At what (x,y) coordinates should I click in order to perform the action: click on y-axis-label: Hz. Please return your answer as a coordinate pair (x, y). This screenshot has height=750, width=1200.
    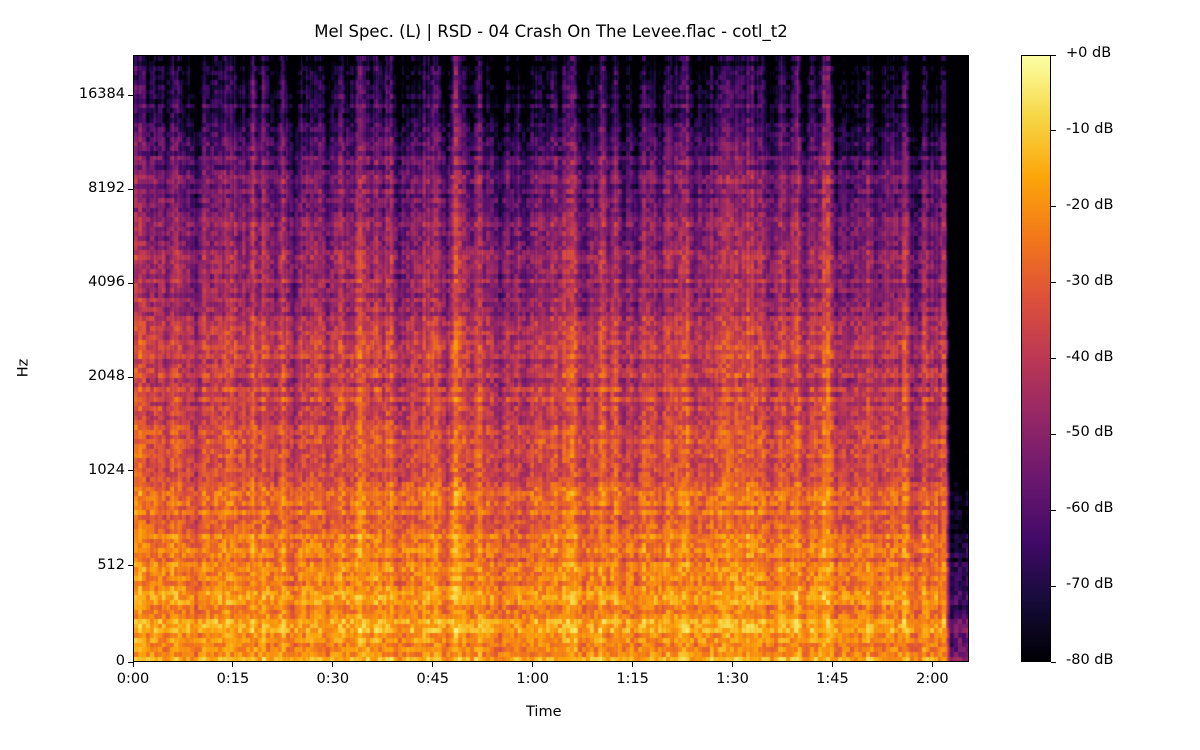
    Looking at the image, I should click on (23, 368).